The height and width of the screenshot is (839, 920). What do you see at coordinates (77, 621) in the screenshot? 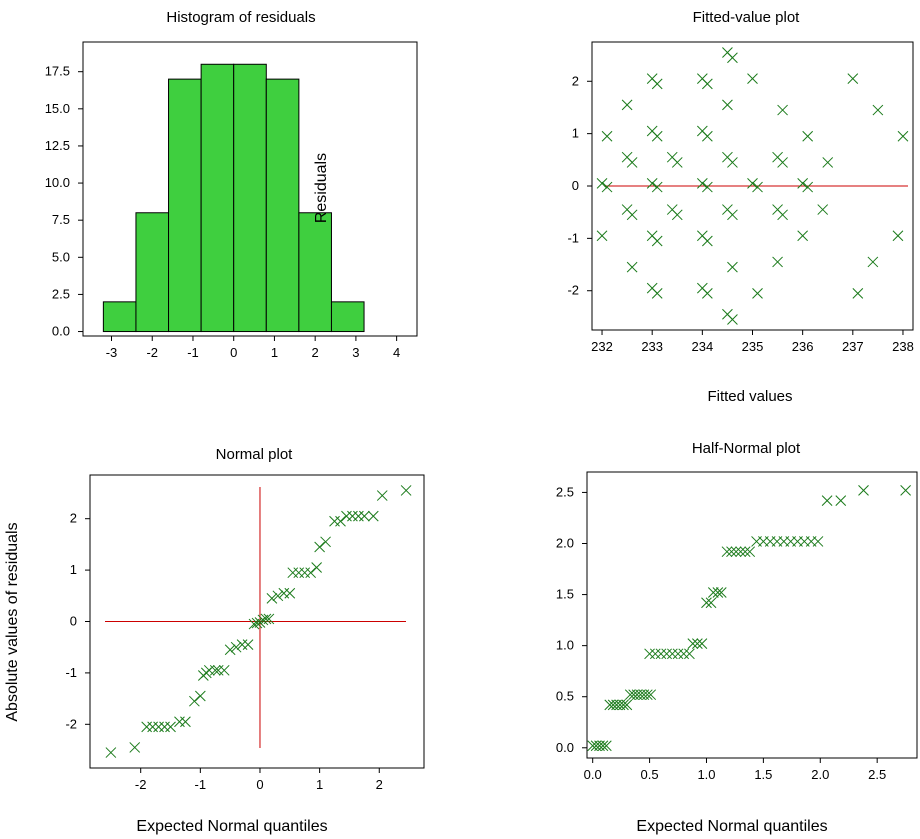
I see `normal-plot-y-ticks: -2 -1 0 1 2` at bounding box center [77, 621].